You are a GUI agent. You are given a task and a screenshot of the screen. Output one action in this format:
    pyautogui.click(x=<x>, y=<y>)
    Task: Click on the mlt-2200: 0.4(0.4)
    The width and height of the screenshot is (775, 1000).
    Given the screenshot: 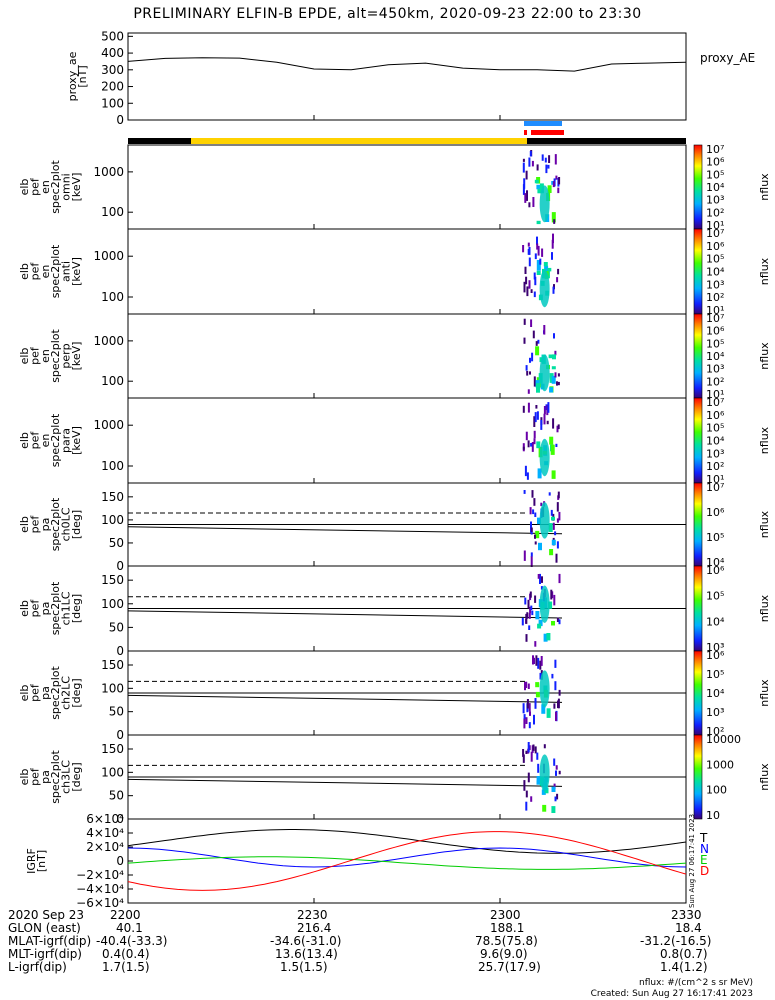 What is the action you would take?
    pyautogui.click(x=126, y=954)
    